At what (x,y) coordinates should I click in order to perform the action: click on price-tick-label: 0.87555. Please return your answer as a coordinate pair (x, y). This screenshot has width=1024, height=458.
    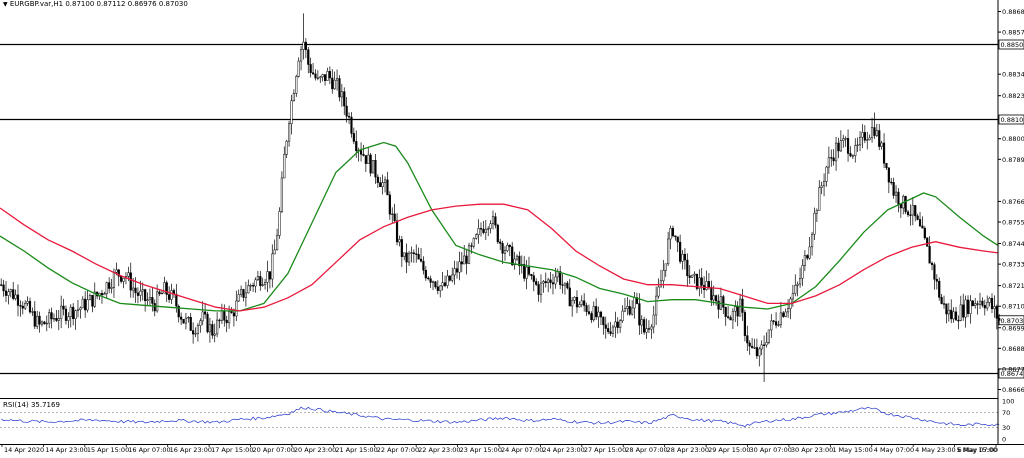
    Looking at the image, I should click on (1013, 223).